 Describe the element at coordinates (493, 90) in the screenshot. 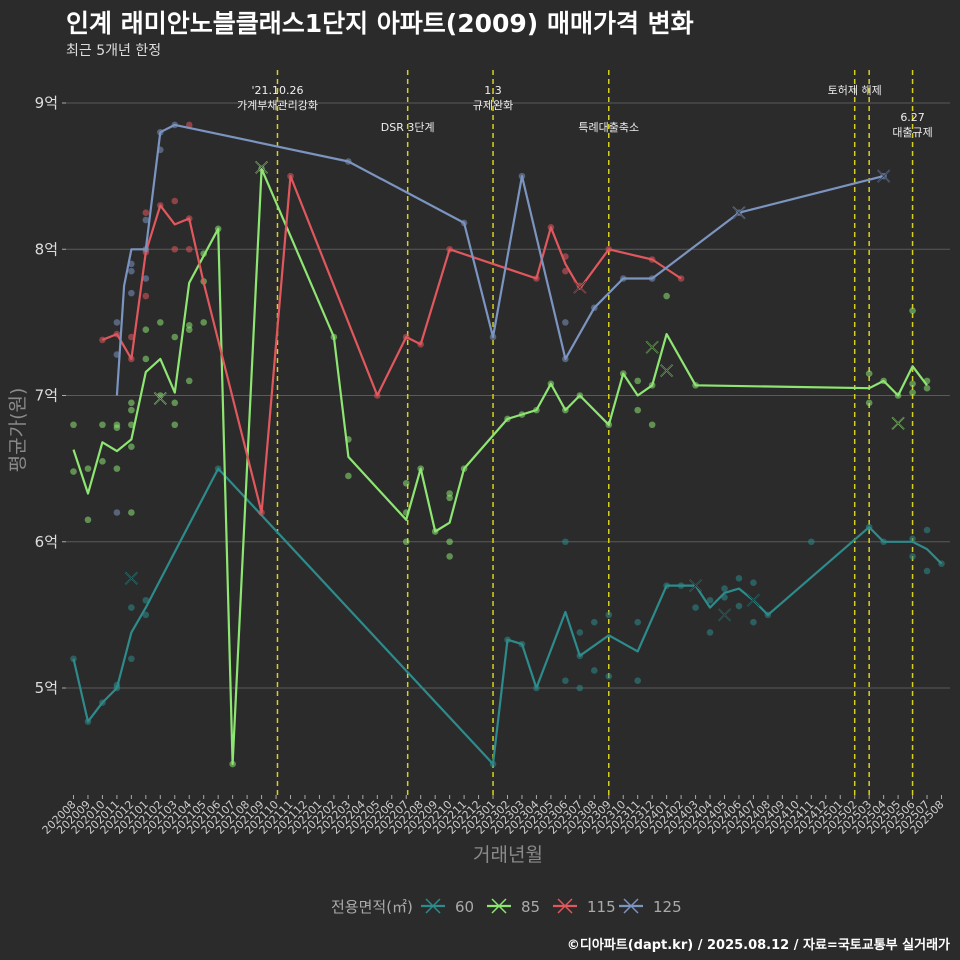

I see `event-label: 1.3` at that location.